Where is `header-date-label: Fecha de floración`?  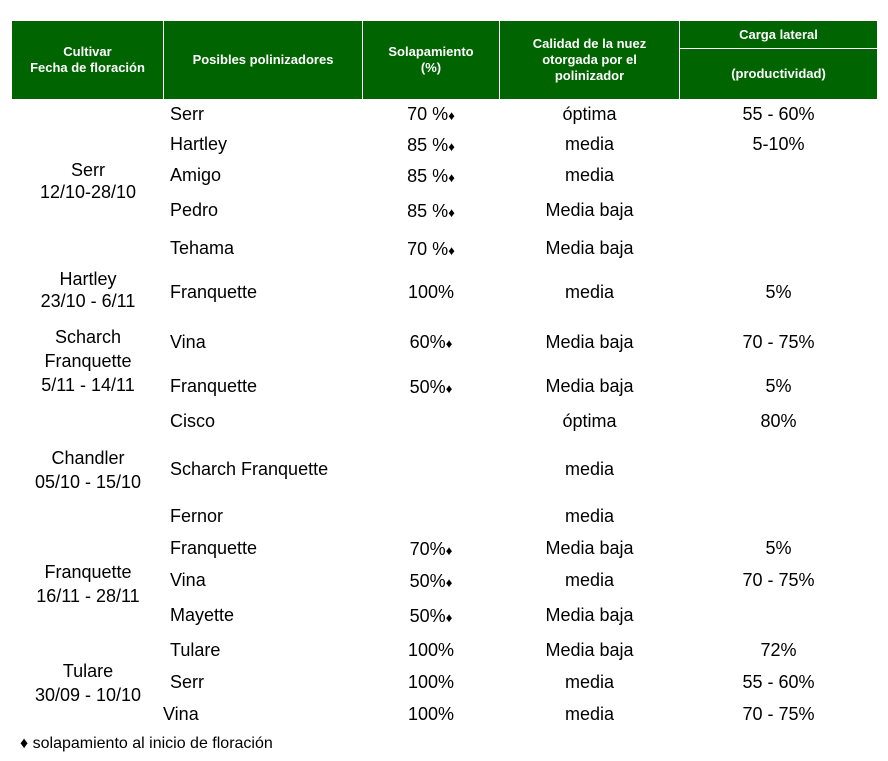
header-date-label: Fecha de floración is located at coordinates (87, 67).